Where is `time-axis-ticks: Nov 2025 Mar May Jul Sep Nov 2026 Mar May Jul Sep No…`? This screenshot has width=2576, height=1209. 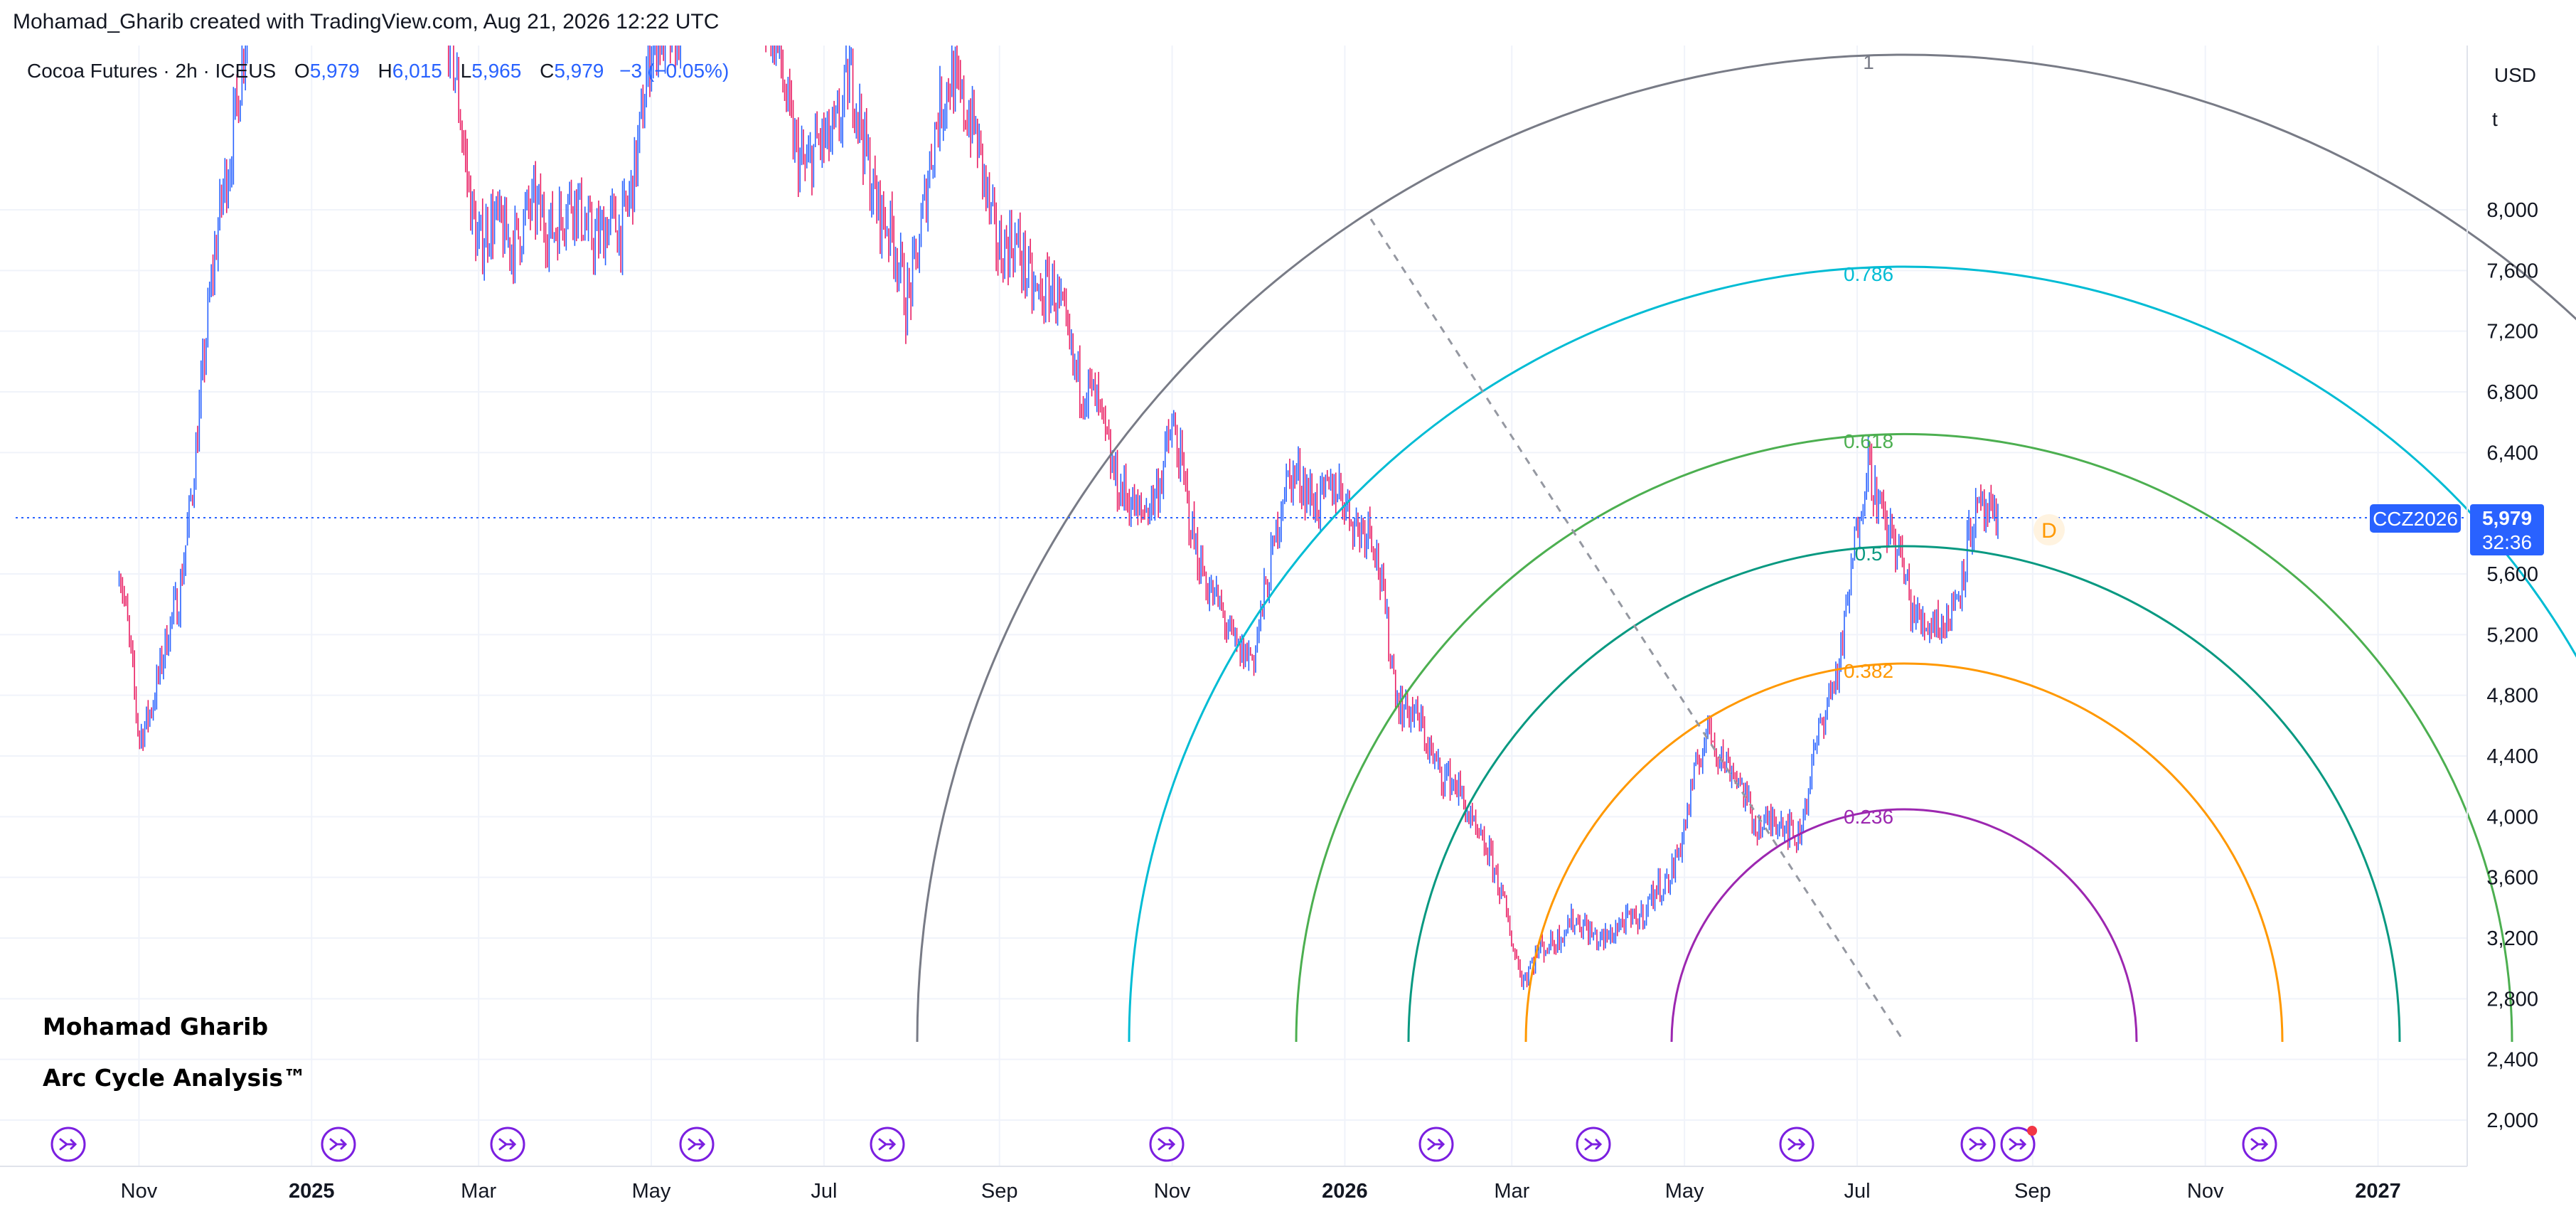
time-axis-ticks: Nov 2025 Mar May Jul Sep Nov 2026 Mar May Jul Sep No… is located at coordinates (1261, 1191).